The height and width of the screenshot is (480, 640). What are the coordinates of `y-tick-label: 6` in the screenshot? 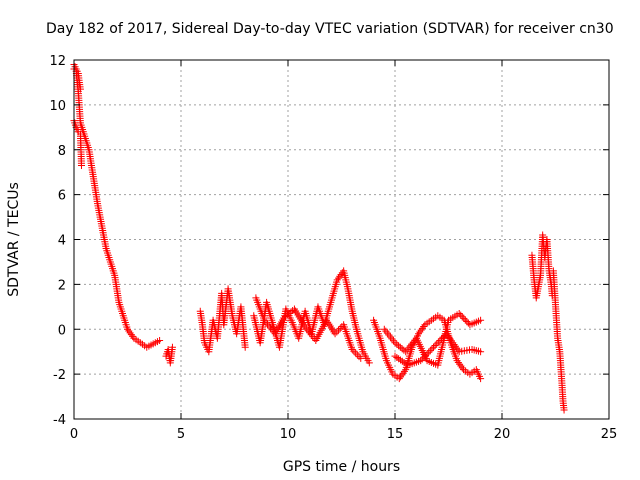 It's located at (62, 196).